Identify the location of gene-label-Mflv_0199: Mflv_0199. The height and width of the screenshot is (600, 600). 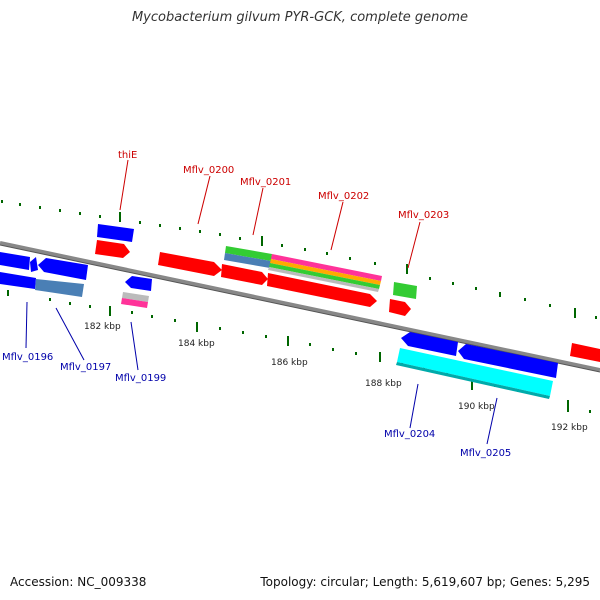
(140, 378).